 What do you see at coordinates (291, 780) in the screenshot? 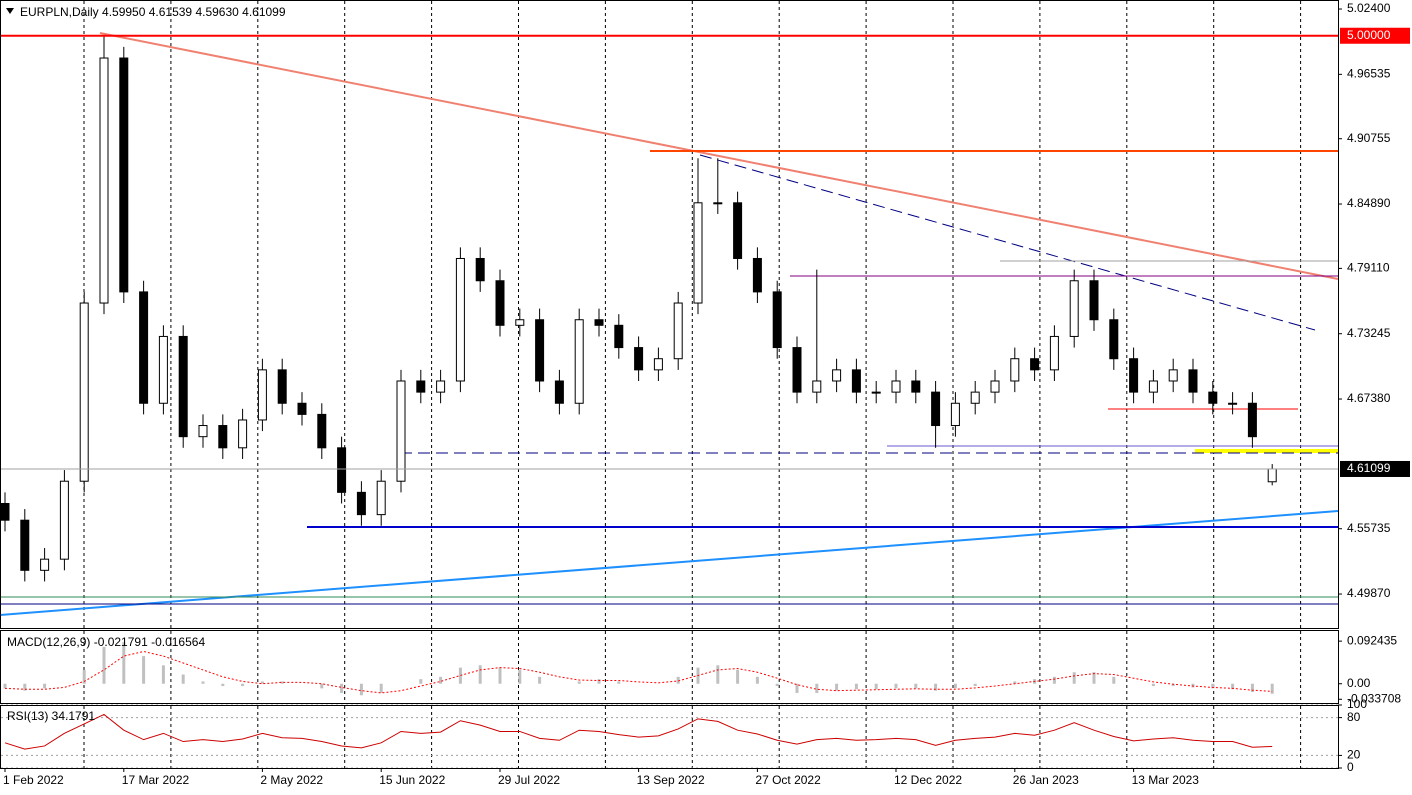
I see `x-tick-label: 2 May 2022` at bounding box center [291, 780].